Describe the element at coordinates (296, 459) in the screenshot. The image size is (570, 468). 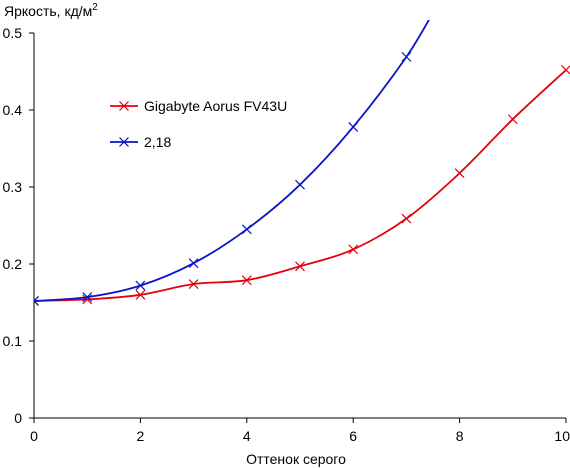
I see `x-axis-title: Оттенок серого` at that location.